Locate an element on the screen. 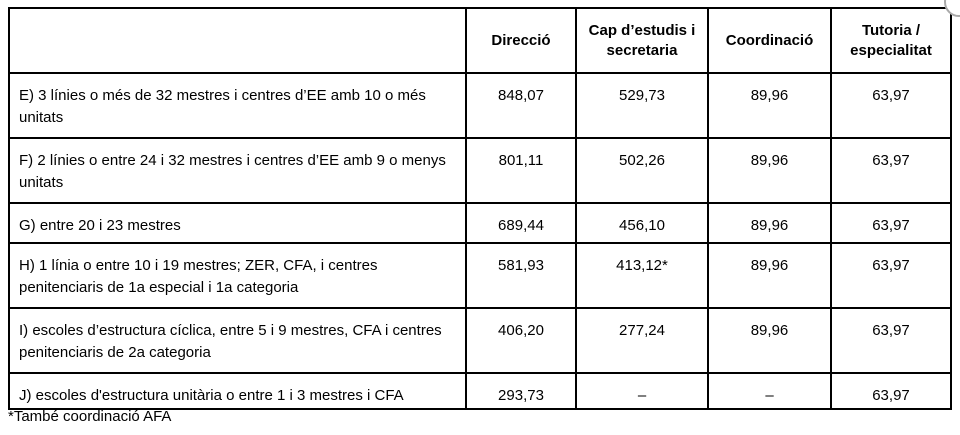 Image resolution: width=960 pixels, height=435 pixels. row-label: G) entre 20 i 23 mestres is located at coordinates (237, 223).